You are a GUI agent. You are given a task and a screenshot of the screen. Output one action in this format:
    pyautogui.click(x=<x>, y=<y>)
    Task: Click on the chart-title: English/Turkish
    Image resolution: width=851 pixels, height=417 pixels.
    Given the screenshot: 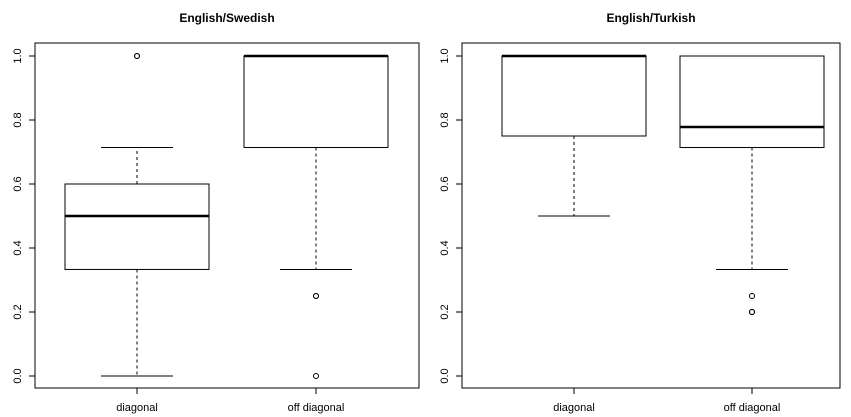 What is the action you would take?
    pyautogui.click(x=650, y=18)
    